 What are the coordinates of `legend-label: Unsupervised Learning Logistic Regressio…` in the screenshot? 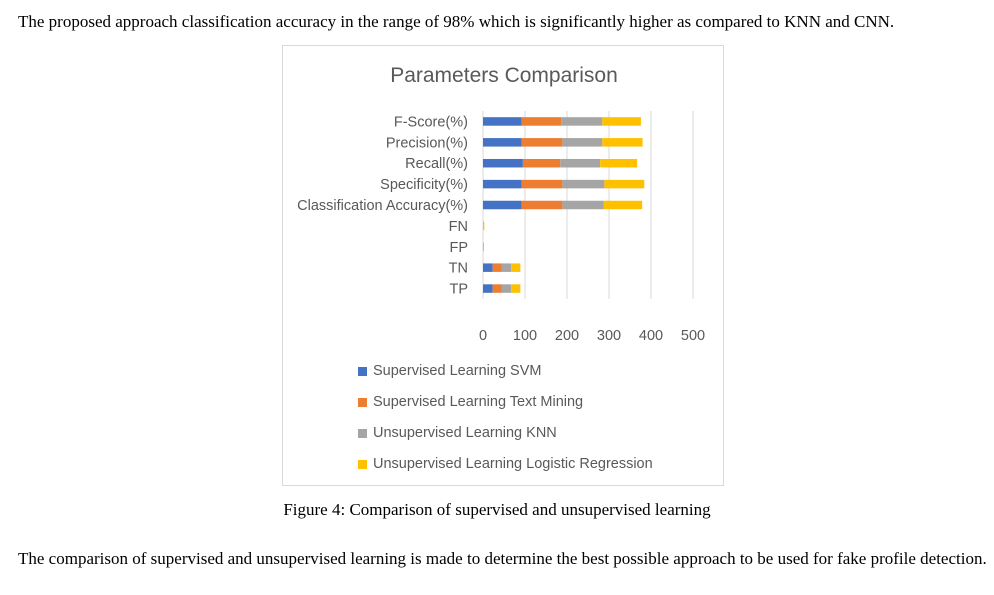 It's located at (513, 464).